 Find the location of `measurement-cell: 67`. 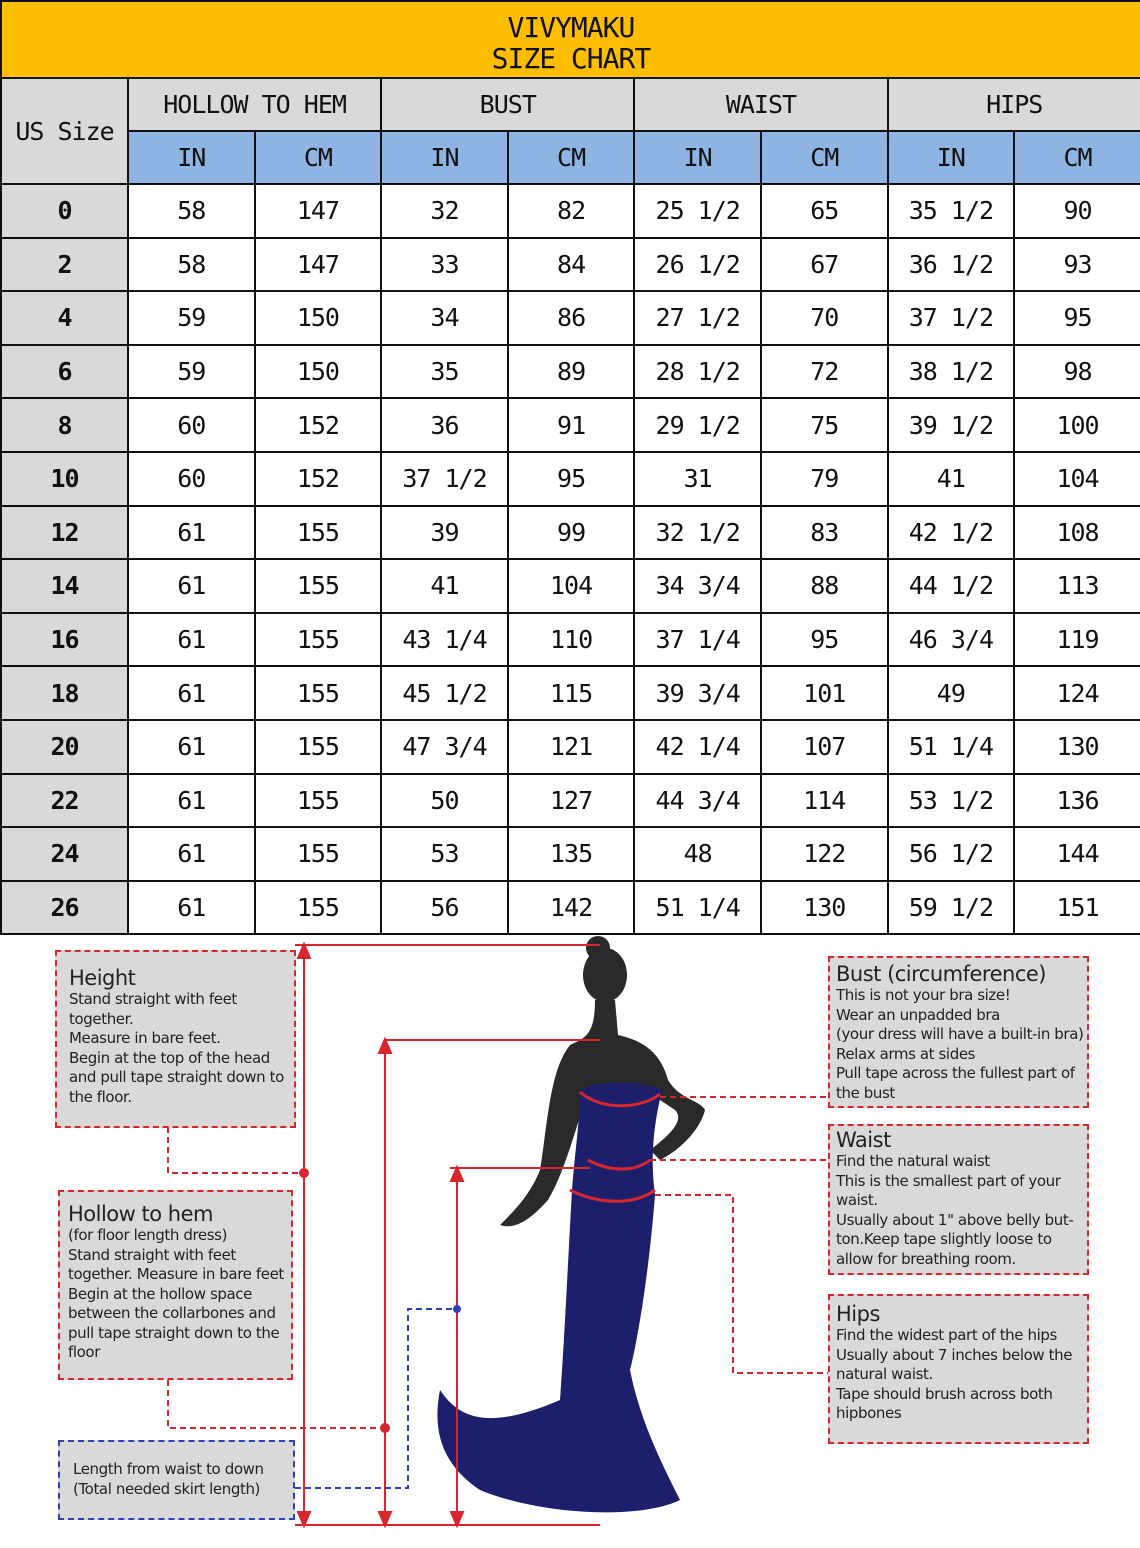

measurement-cell: 67 is located at coordinates (824, 264).